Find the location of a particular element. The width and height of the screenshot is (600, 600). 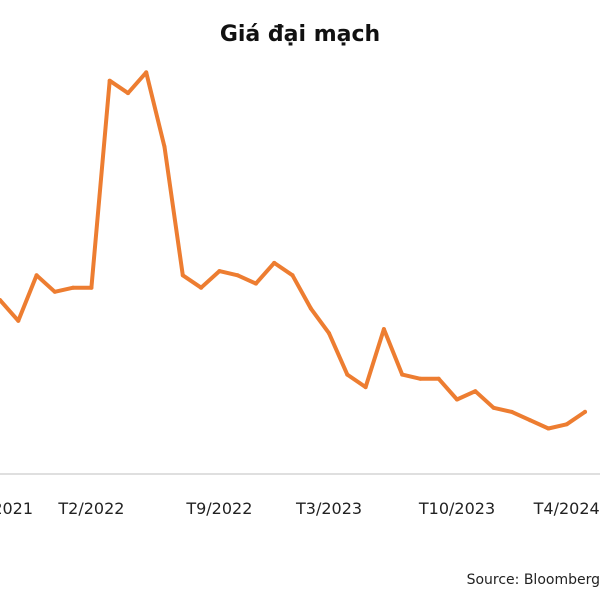

x-tick-label: T9/2022 is located at coordinates (218, 508).